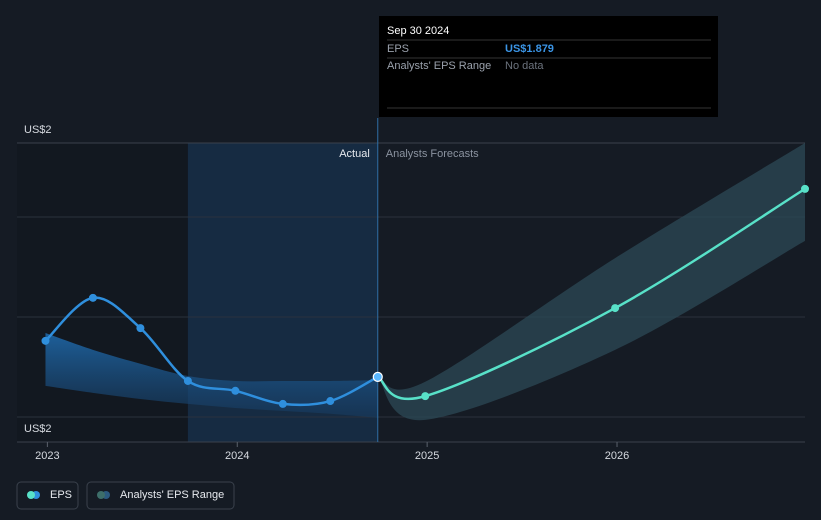 The width and height of the screenshot is (821, 520). What do you see at coordinates (432, 154) in the screenshot?
I see `forecast-label: Analysts Forecasts` at bounding box center [432, 154].